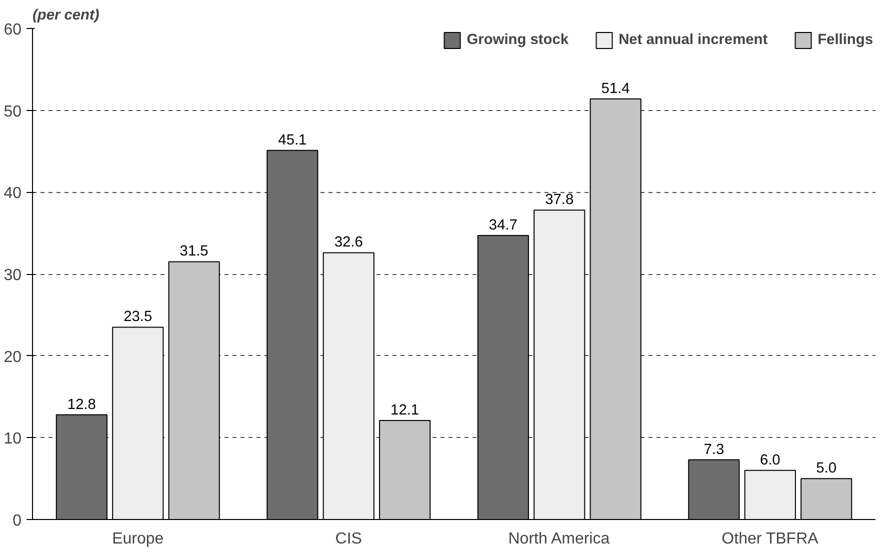 This screenshot has width=892, height=557. What do you see at coordinates (770, 460) in the screenshot?
I see `data-label: 6.0` at bounding box center [770, 460].